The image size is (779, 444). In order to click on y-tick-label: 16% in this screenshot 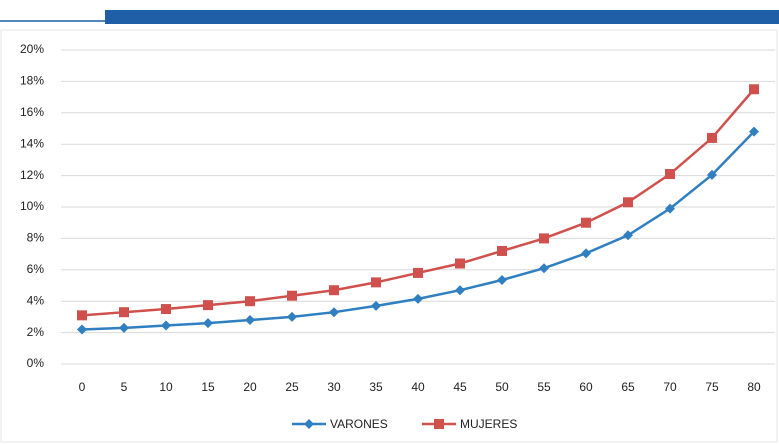, I will do `click(32, 112)`.